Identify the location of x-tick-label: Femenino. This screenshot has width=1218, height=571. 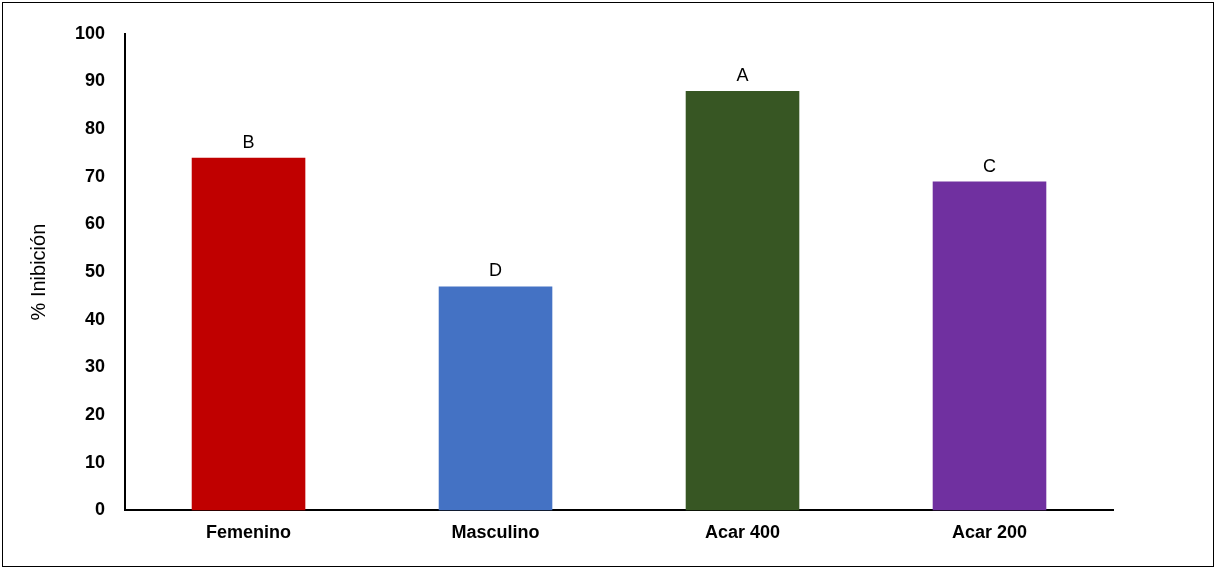
(249, 532).